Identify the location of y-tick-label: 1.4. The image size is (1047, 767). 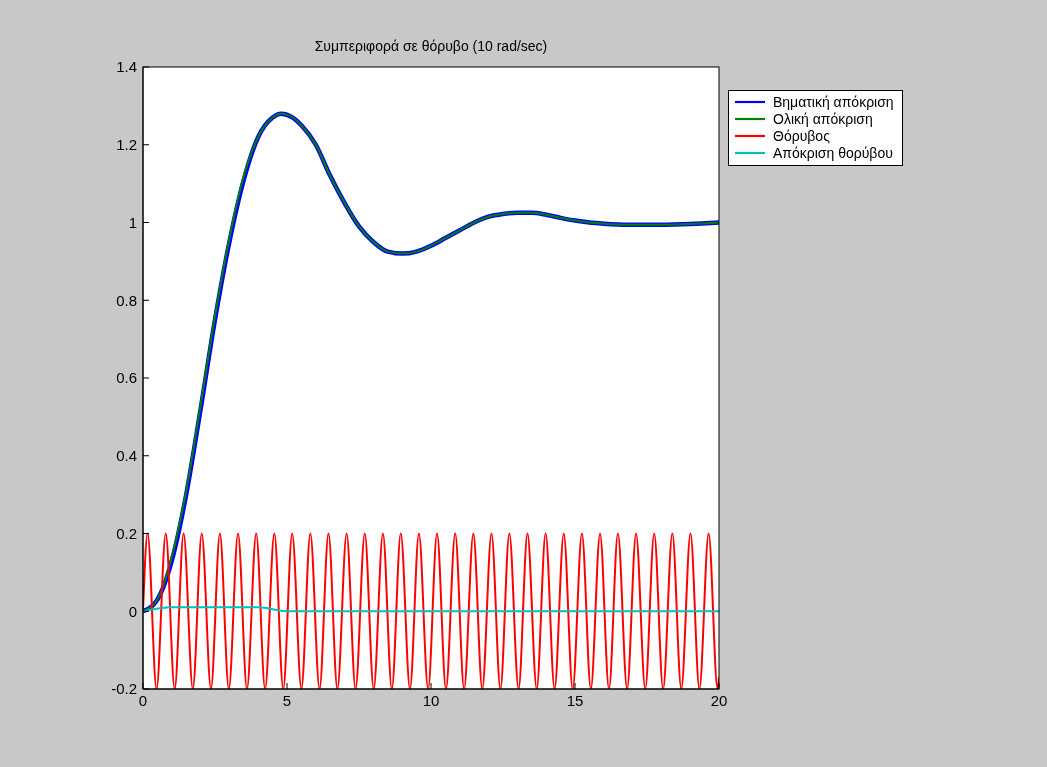
(126, 67).